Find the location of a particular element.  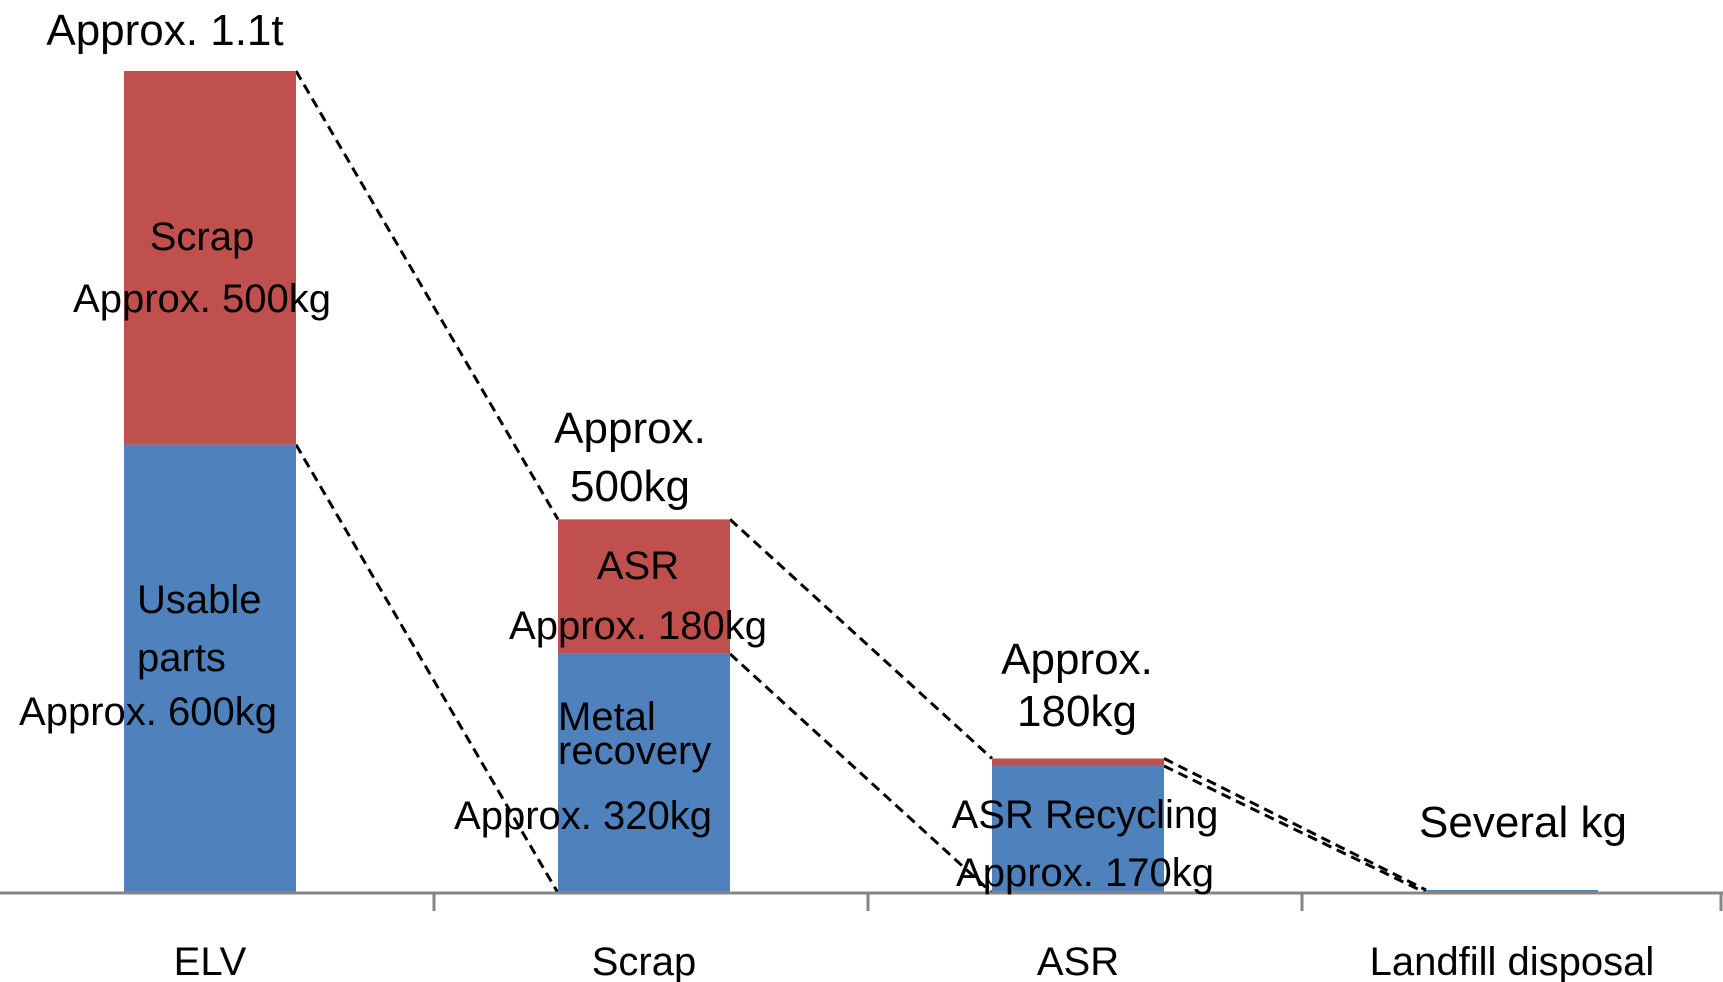

total-label-landfill-disposal: Several kg is located at coordinates (1523, 822).